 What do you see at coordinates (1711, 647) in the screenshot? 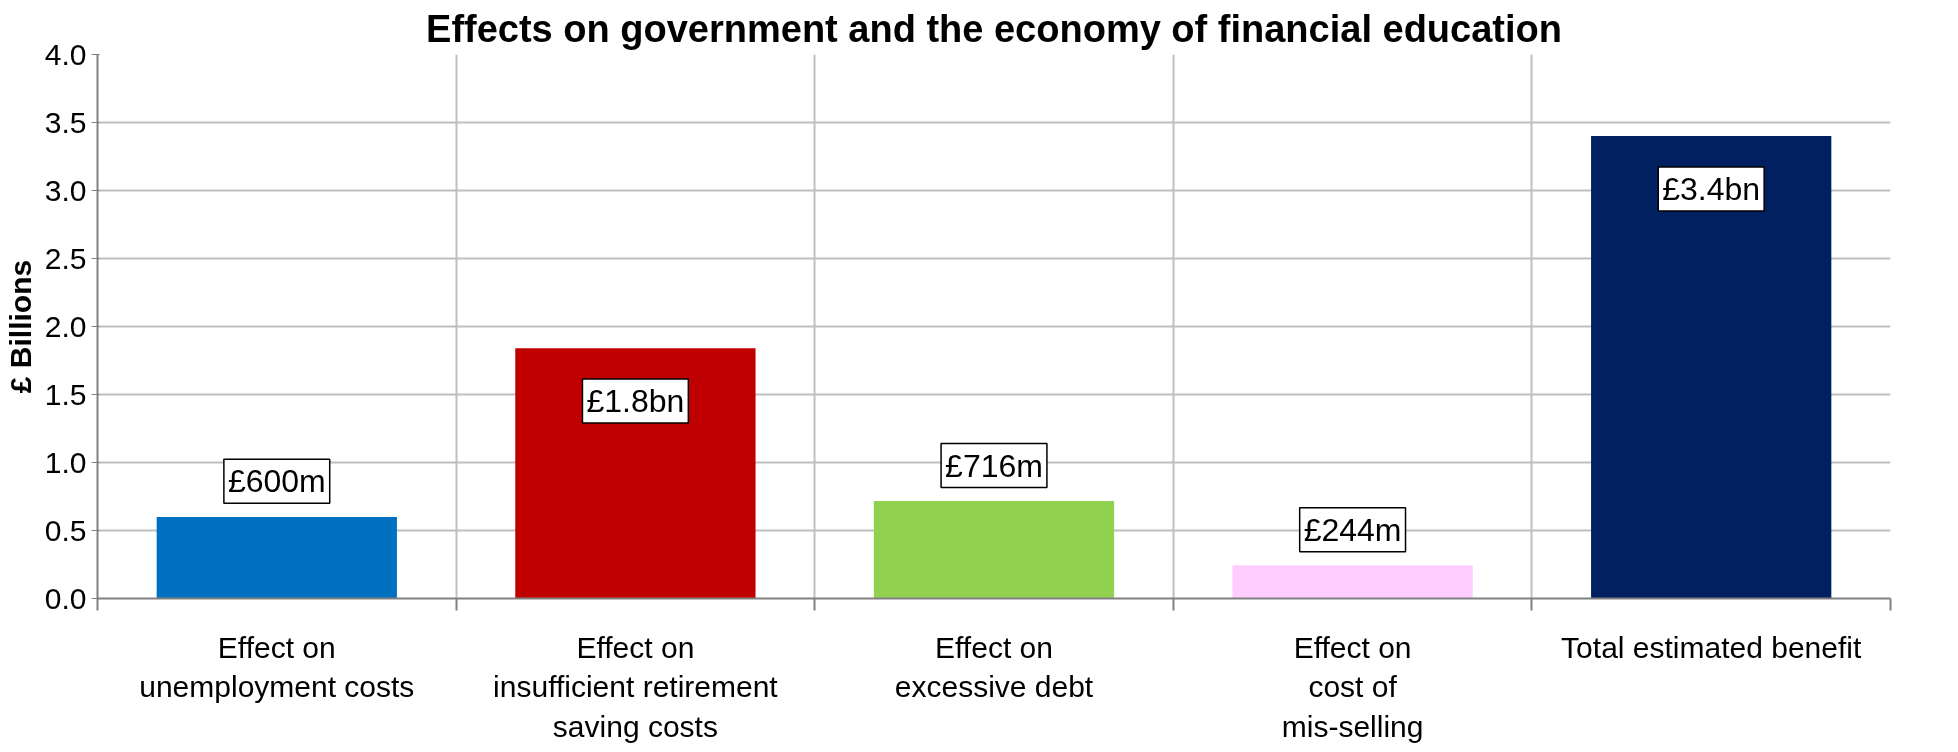
I see `x-tick-label: Total estimated benefit` at bounding box center [1711, 647].